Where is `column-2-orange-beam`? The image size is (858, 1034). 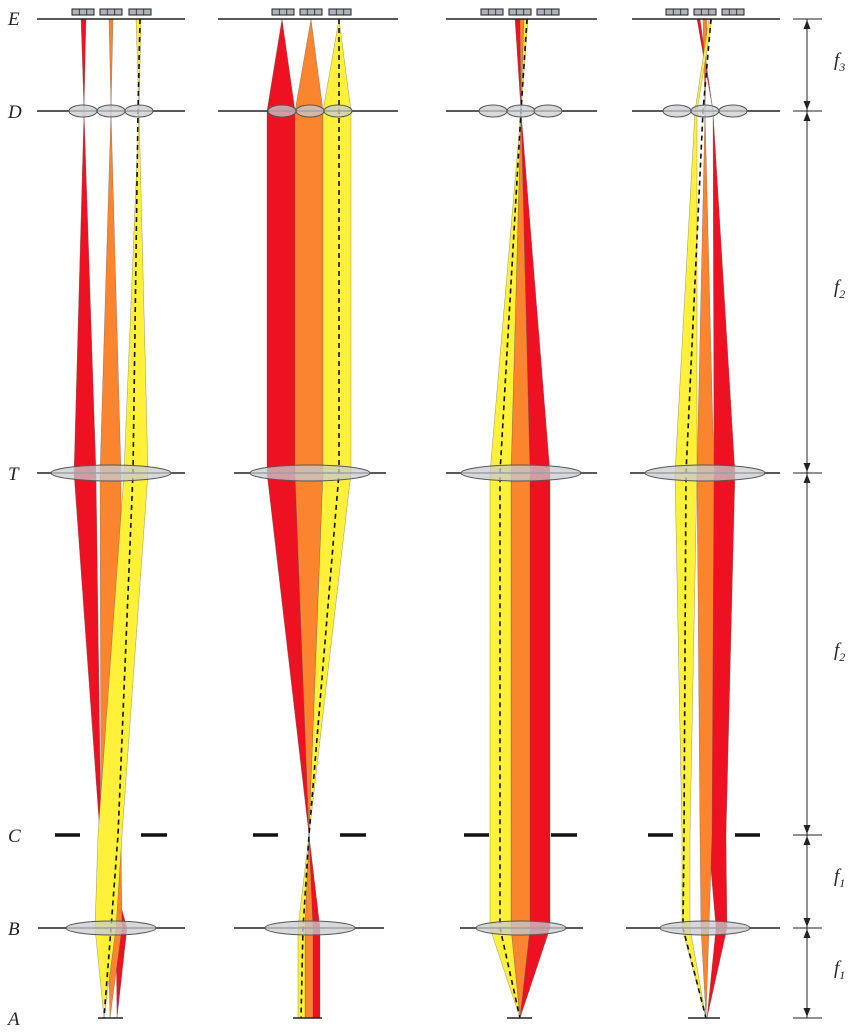
column-2-orange-beam is located at coordinates (309, 518).